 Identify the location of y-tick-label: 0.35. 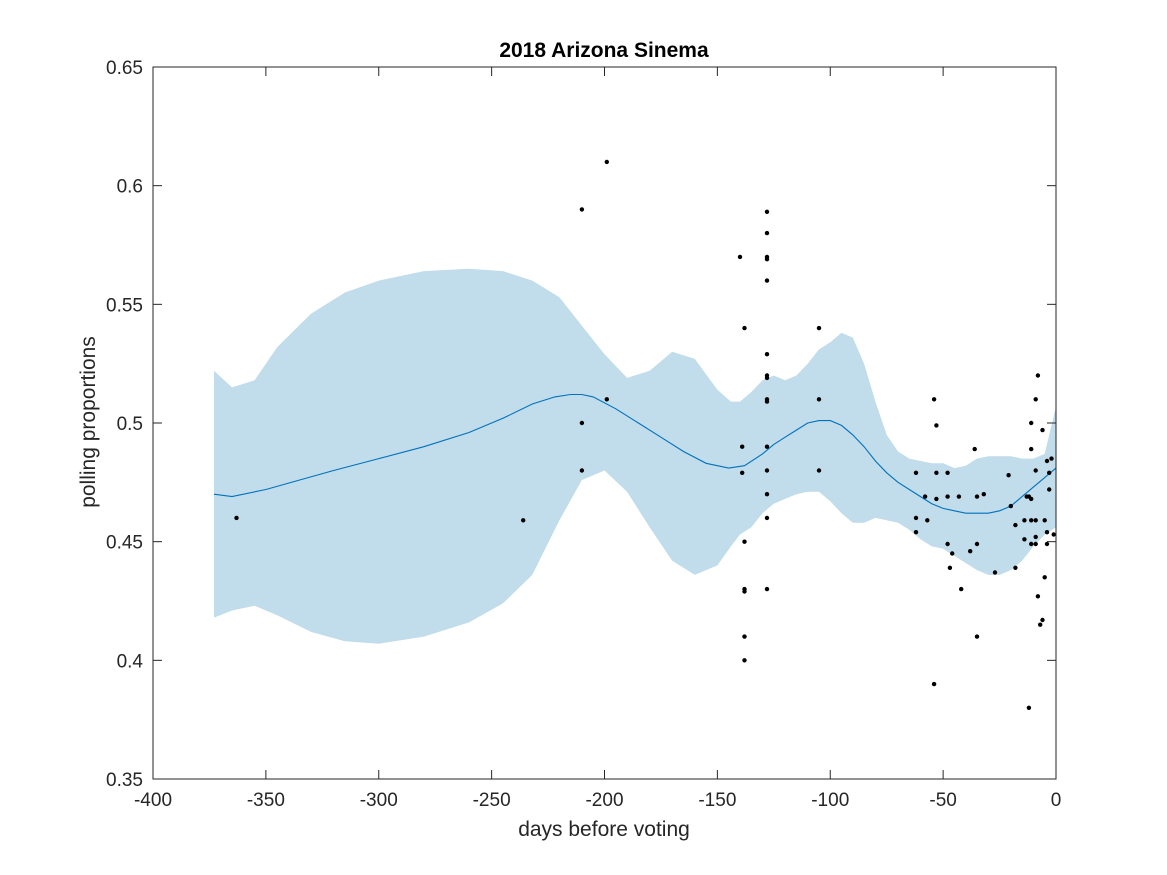
(124, 780).